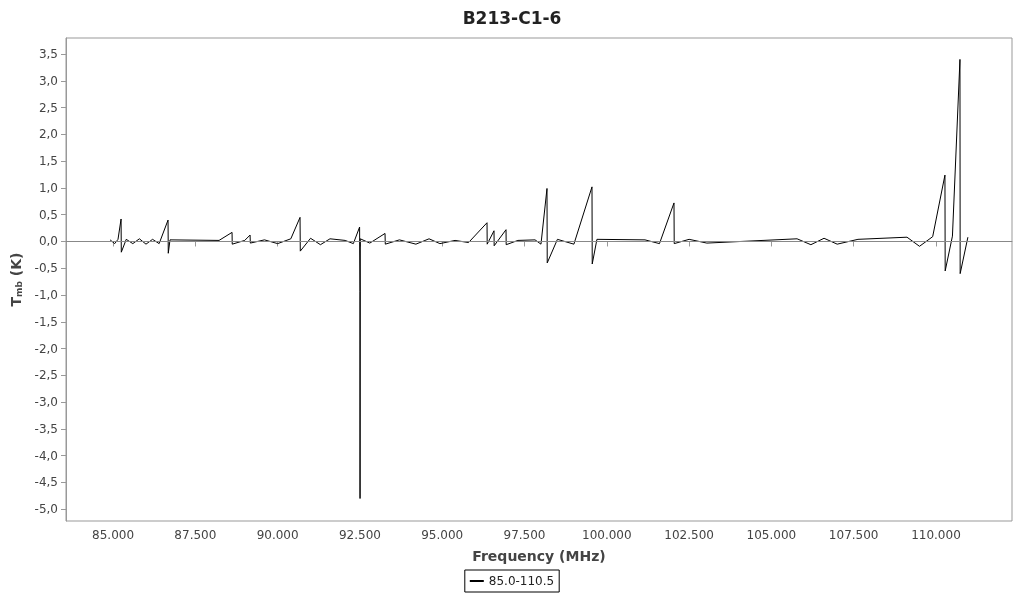 This screenshot has width=1024, height=600. What do you see at coordinates (48, 134) in the screenshot?
I see `y-tick-label: 2,0` at bounding box center [48, 134].